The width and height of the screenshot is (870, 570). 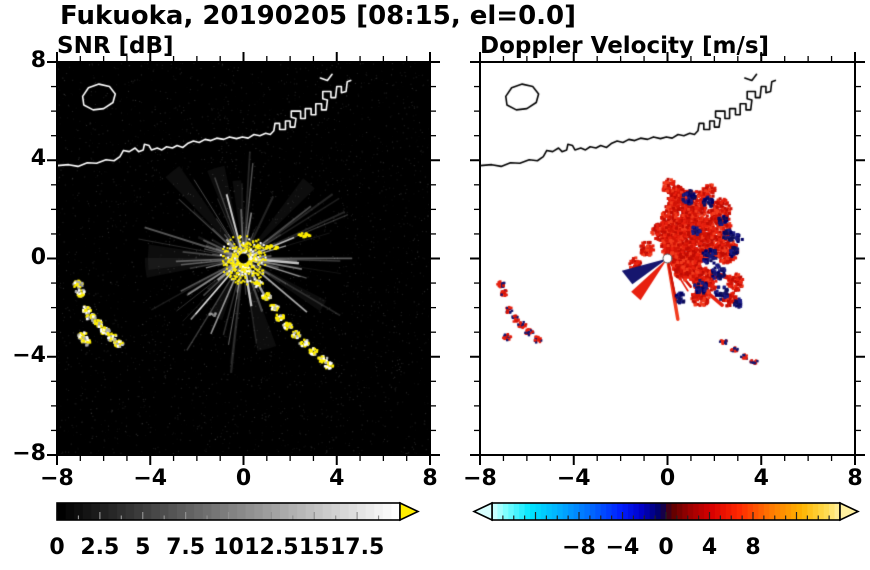 What do you see at coordinates (150, 478) in the screenshot?
I see `x-tick-label-snr: −4` at bounding box center [150, 478].